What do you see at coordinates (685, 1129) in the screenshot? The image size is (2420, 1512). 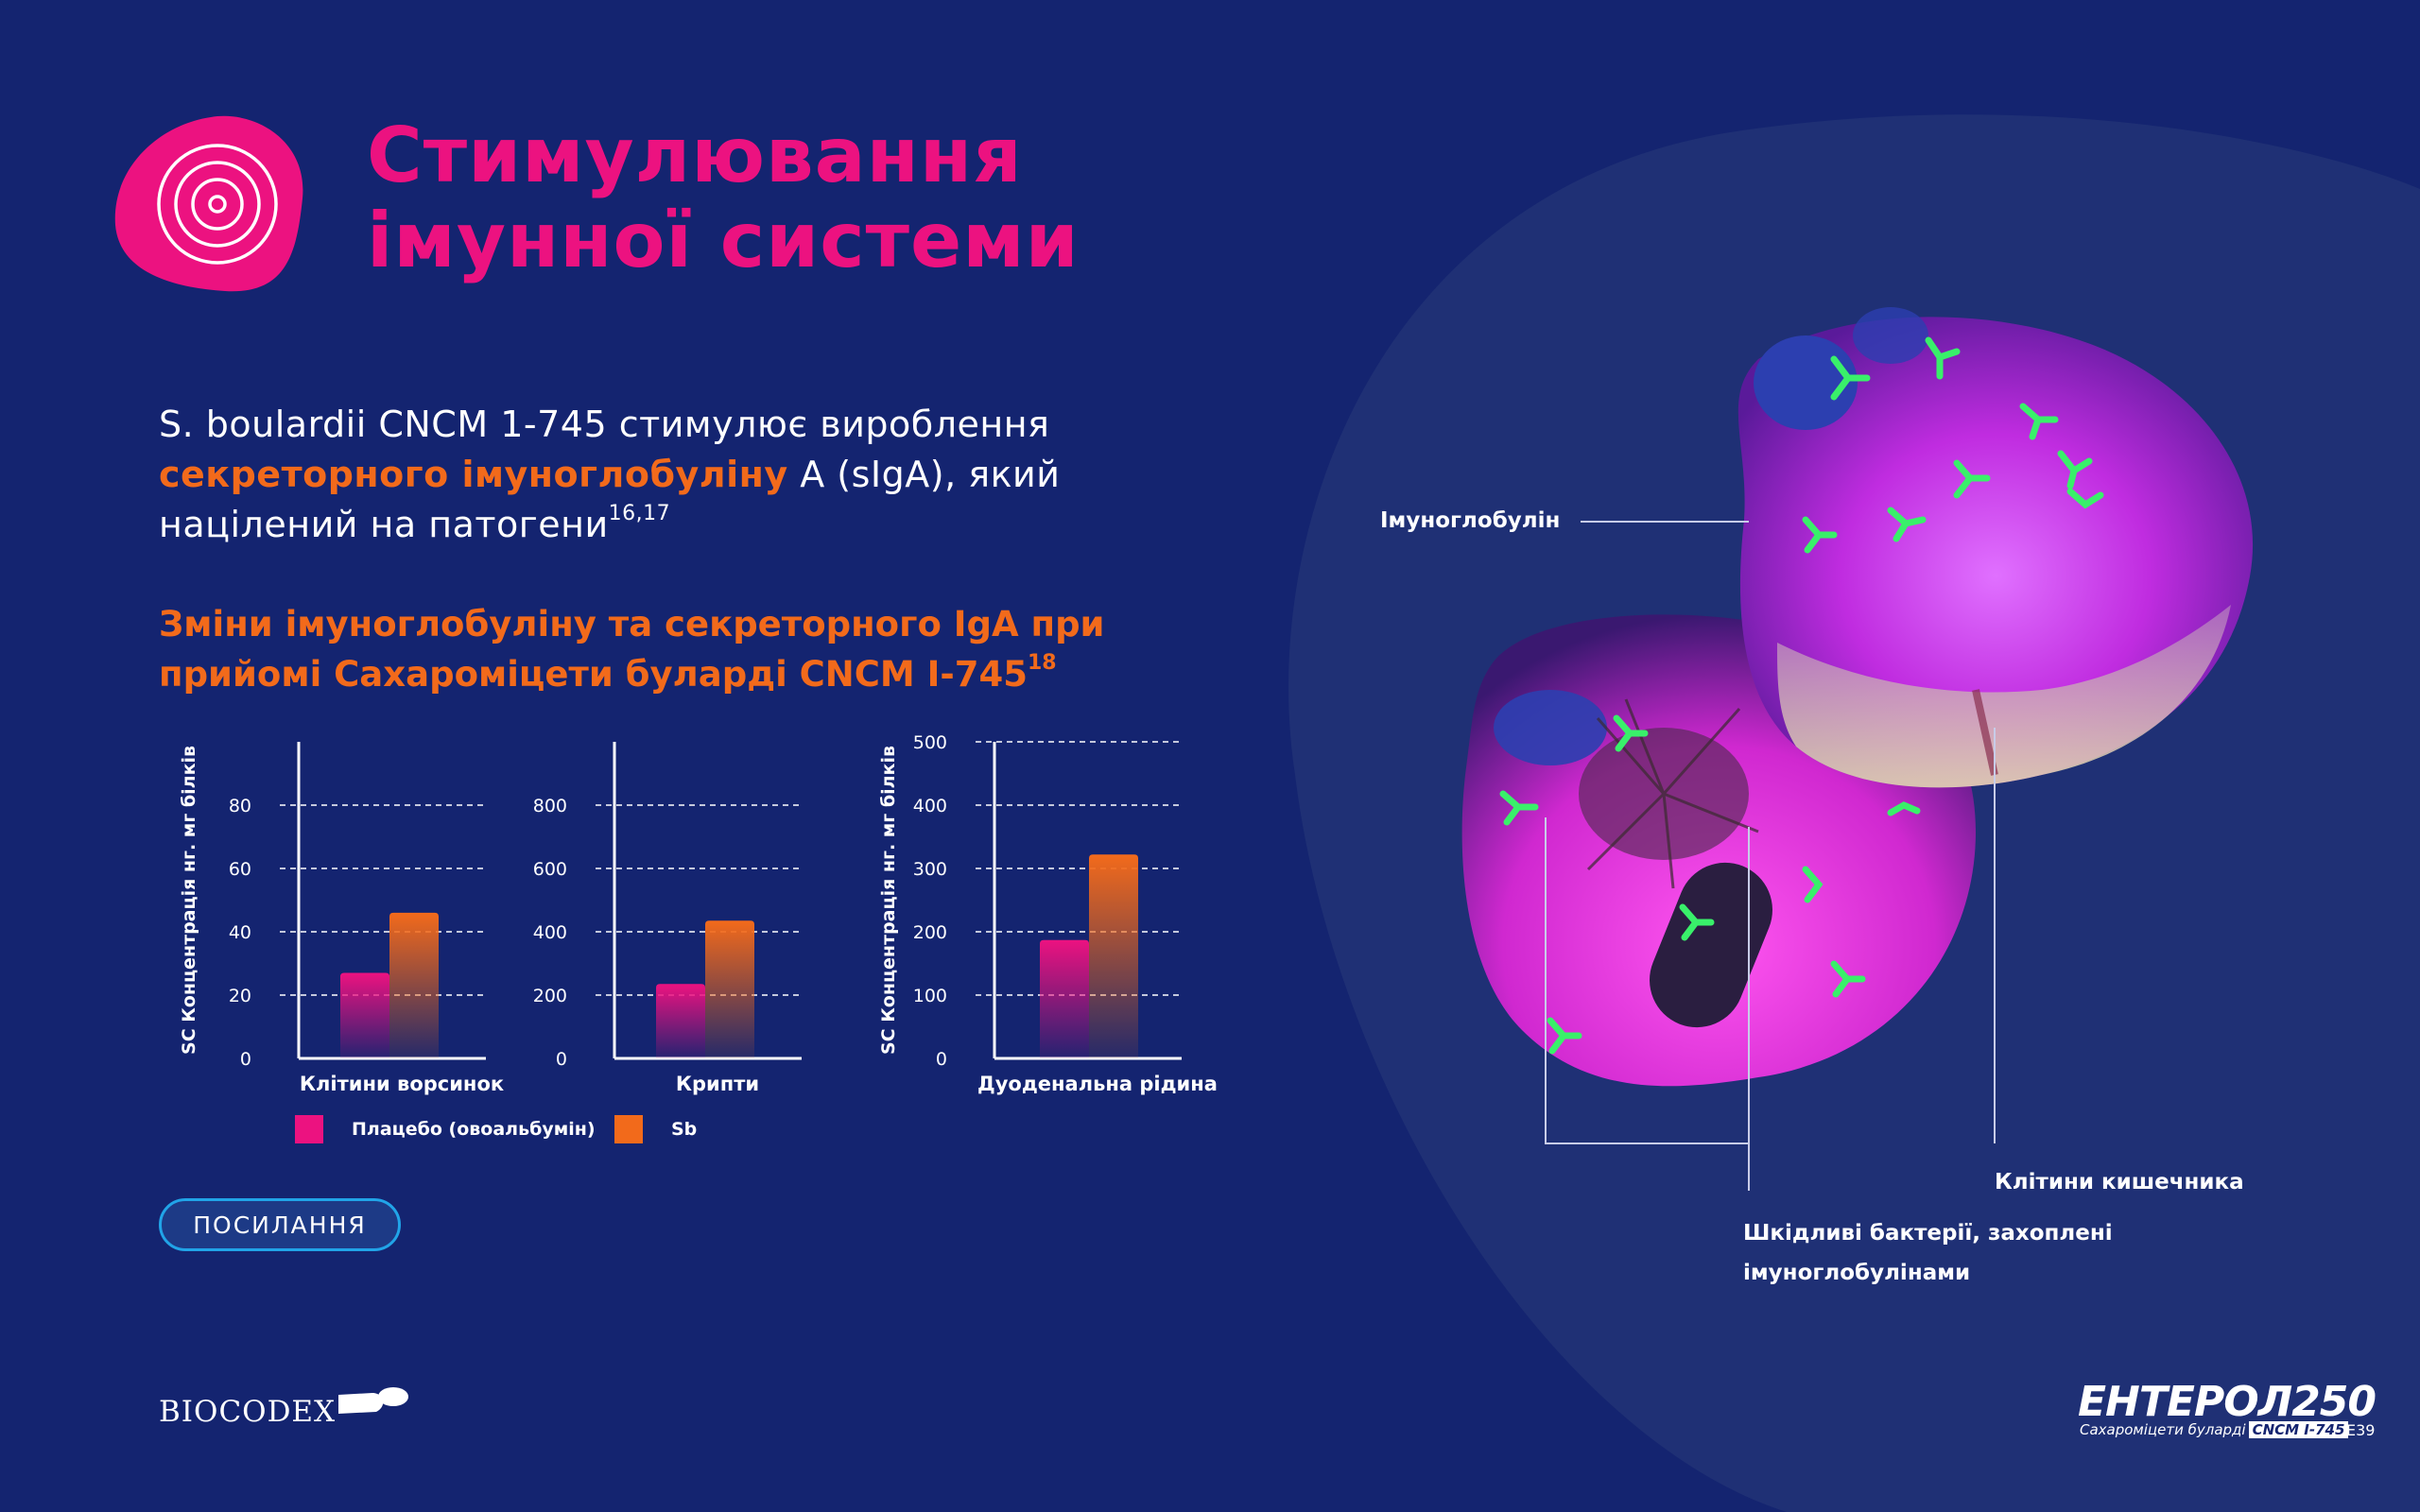 I see `legend-label-sb: Sb` at bounding box center [685, 1129].